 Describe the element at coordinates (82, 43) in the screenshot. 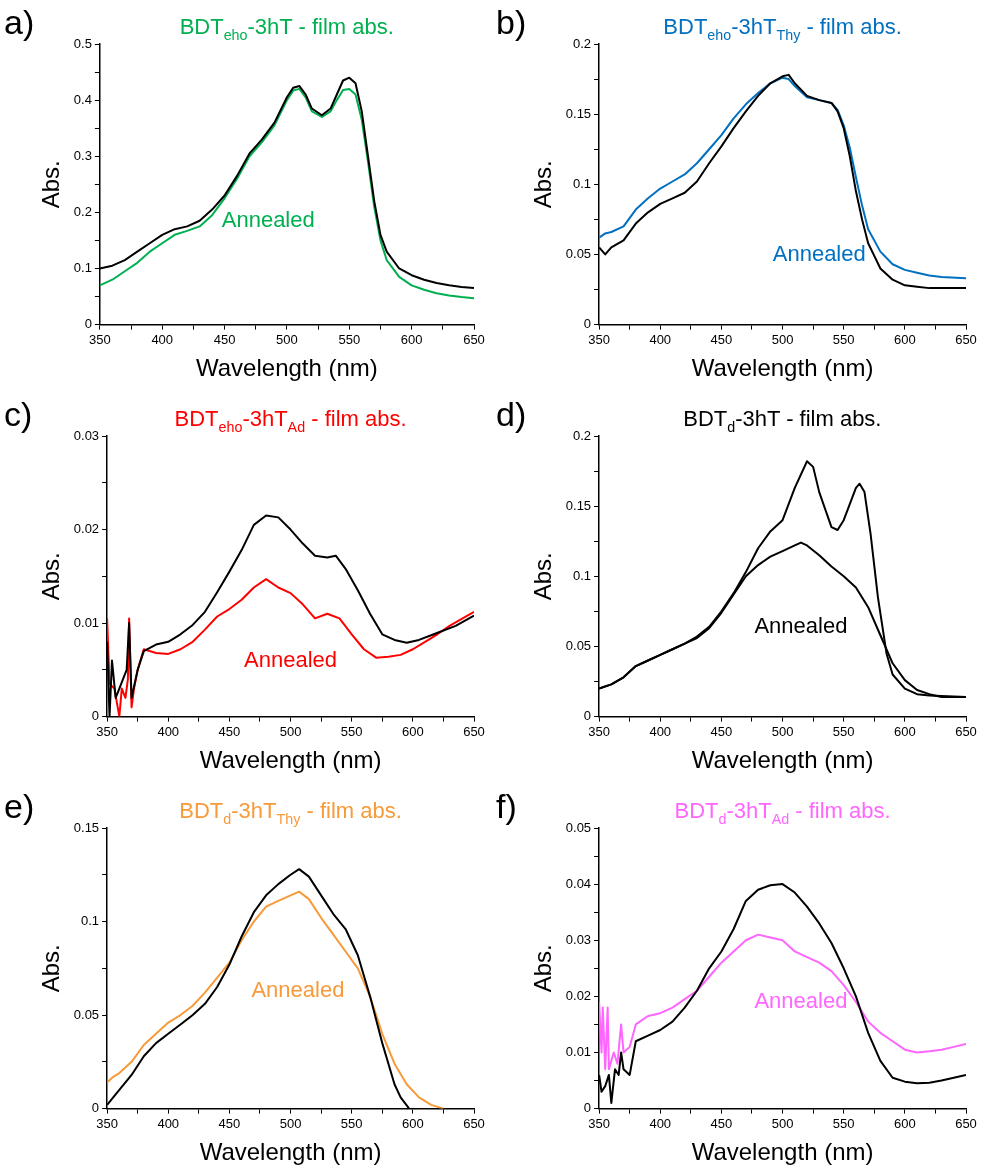

I see `y-tick-label: 0.5` at that location.